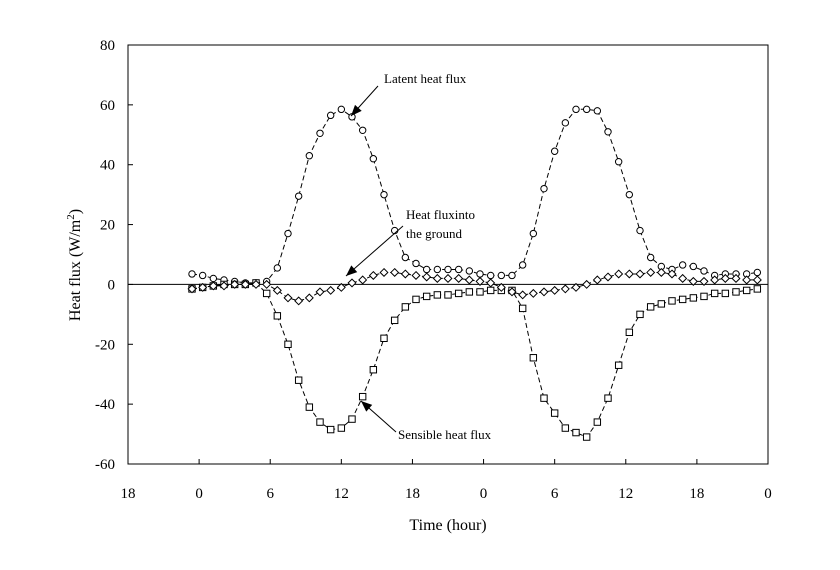 This screenshot has height=570, width=840. I want to click on x-tick-label: 18, so click(128, 494).